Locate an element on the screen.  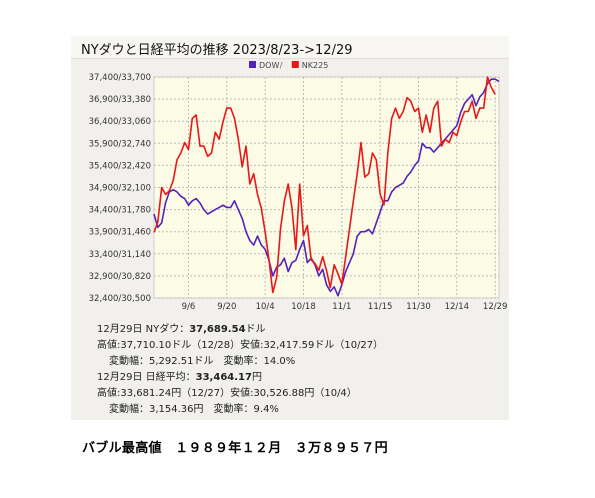
chart-title: NYダウと日経平均の推移 2023/8/23->12/29 is located at coordinates (217, 50).